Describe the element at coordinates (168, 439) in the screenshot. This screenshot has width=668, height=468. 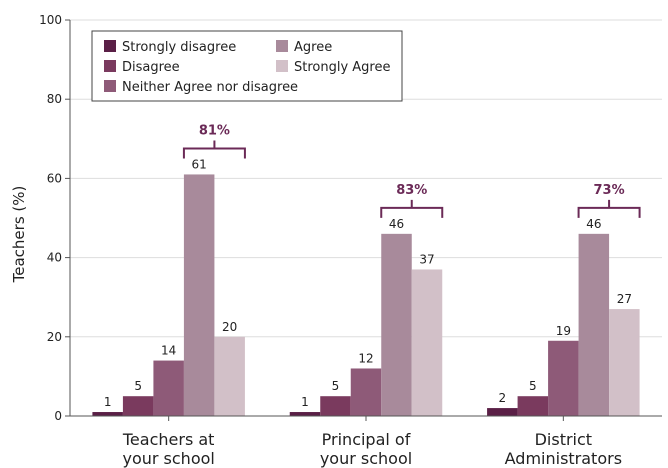
I see `x-tick-label: Teachers at` at that location.